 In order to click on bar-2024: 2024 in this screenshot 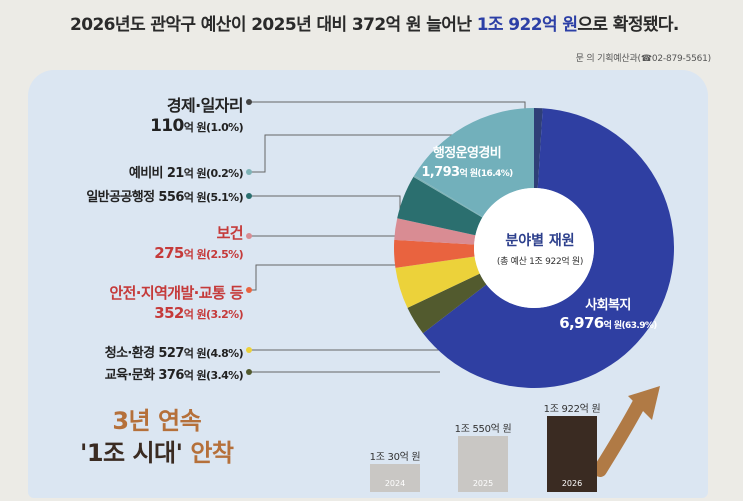, I will do `click(395, 478)`.